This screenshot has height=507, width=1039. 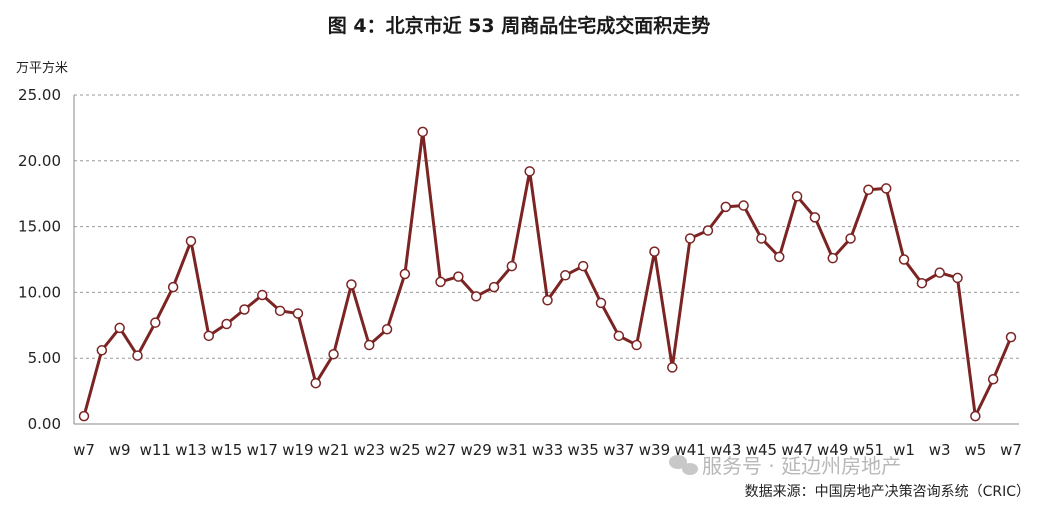 What do you see at coordinates (39, 292) in the screenshot?
I see `y-tick-label: 10.00` at bounding box center [39, 292].